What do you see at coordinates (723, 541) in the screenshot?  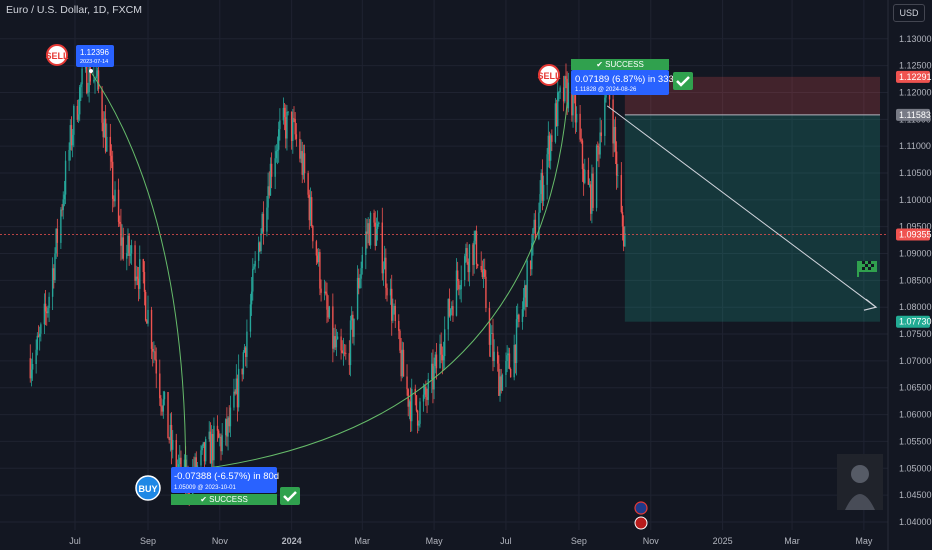 I see `x-tick-label: 2025` at bounding box center [723, 541].